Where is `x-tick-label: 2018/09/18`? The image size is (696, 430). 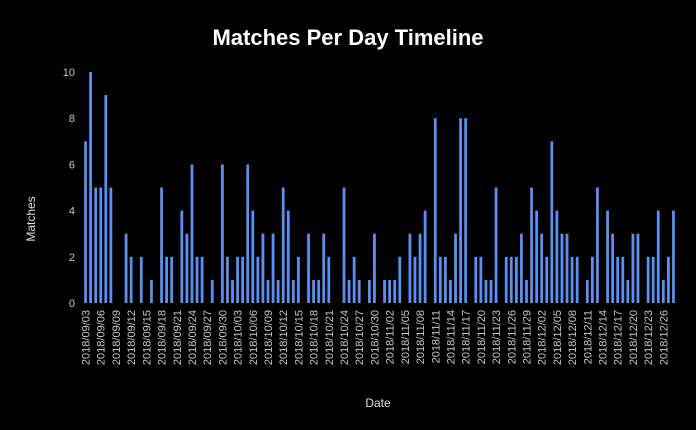 x-tick-label: 2018/09/18 is located at coordinates (163, 337).